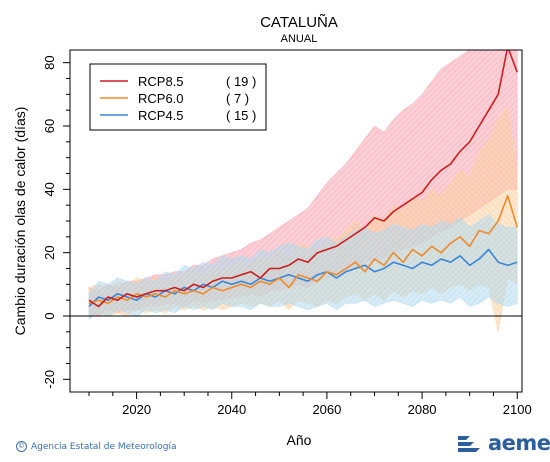 The width and height of the screenshot is (550, 462). What do you see at coordinates (136, 409) in the screenshot?
I see `x-tick-label: 2020` at bounding box center [136, 409].